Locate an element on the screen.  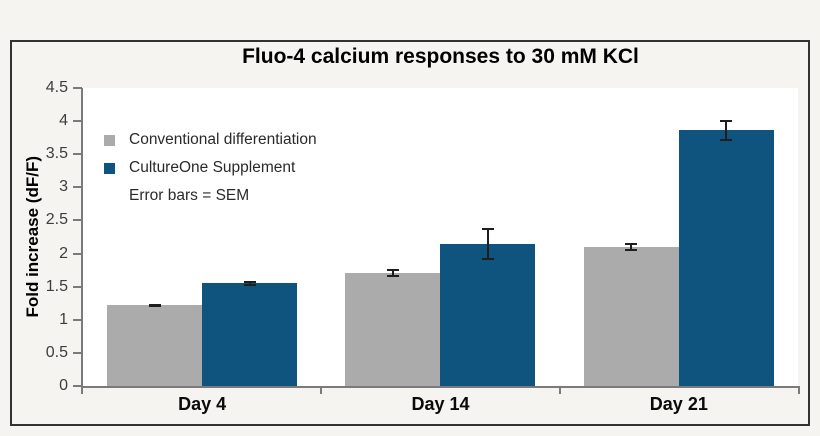
legend-item: Conventional differentiation is located at coordinates (210, 140).